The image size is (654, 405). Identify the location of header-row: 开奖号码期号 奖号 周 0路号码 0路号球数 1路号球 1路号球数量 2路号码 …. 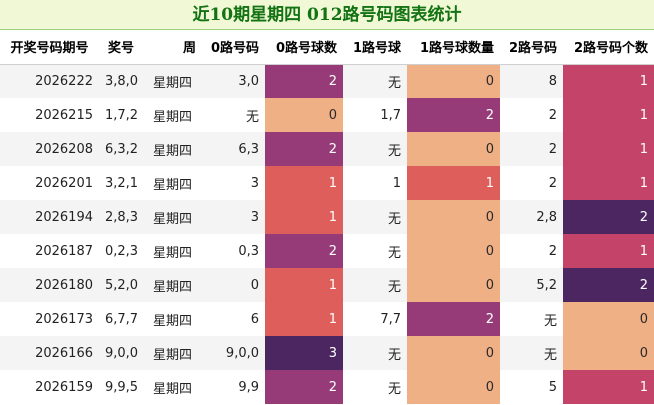
(327, 47).